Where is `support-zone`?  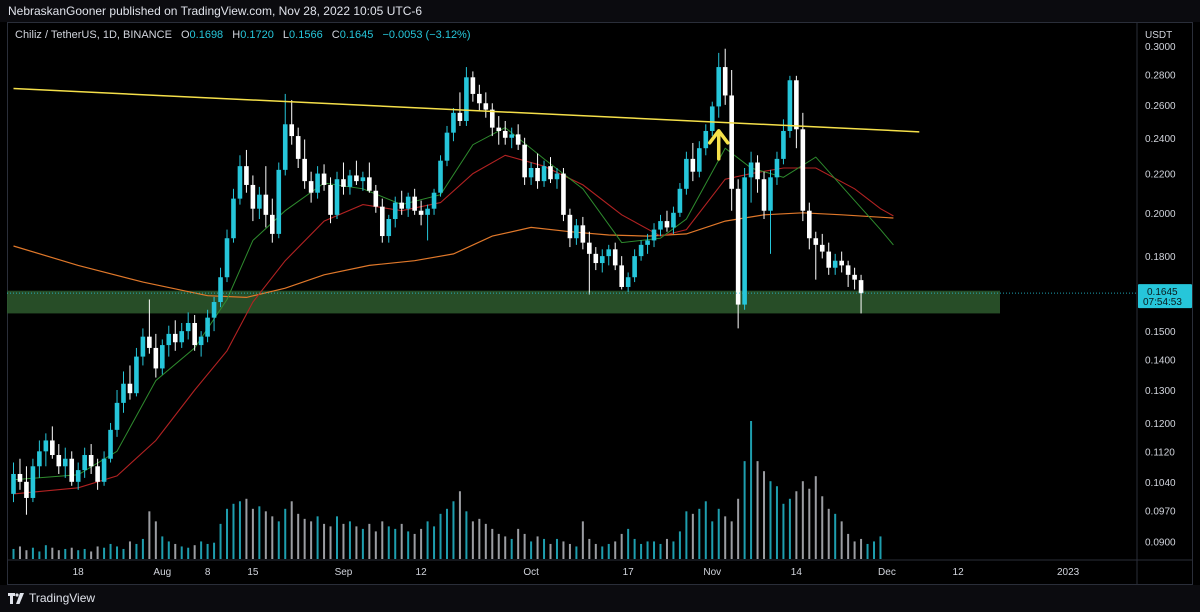
support-zone is located at coordinates (503, 302).